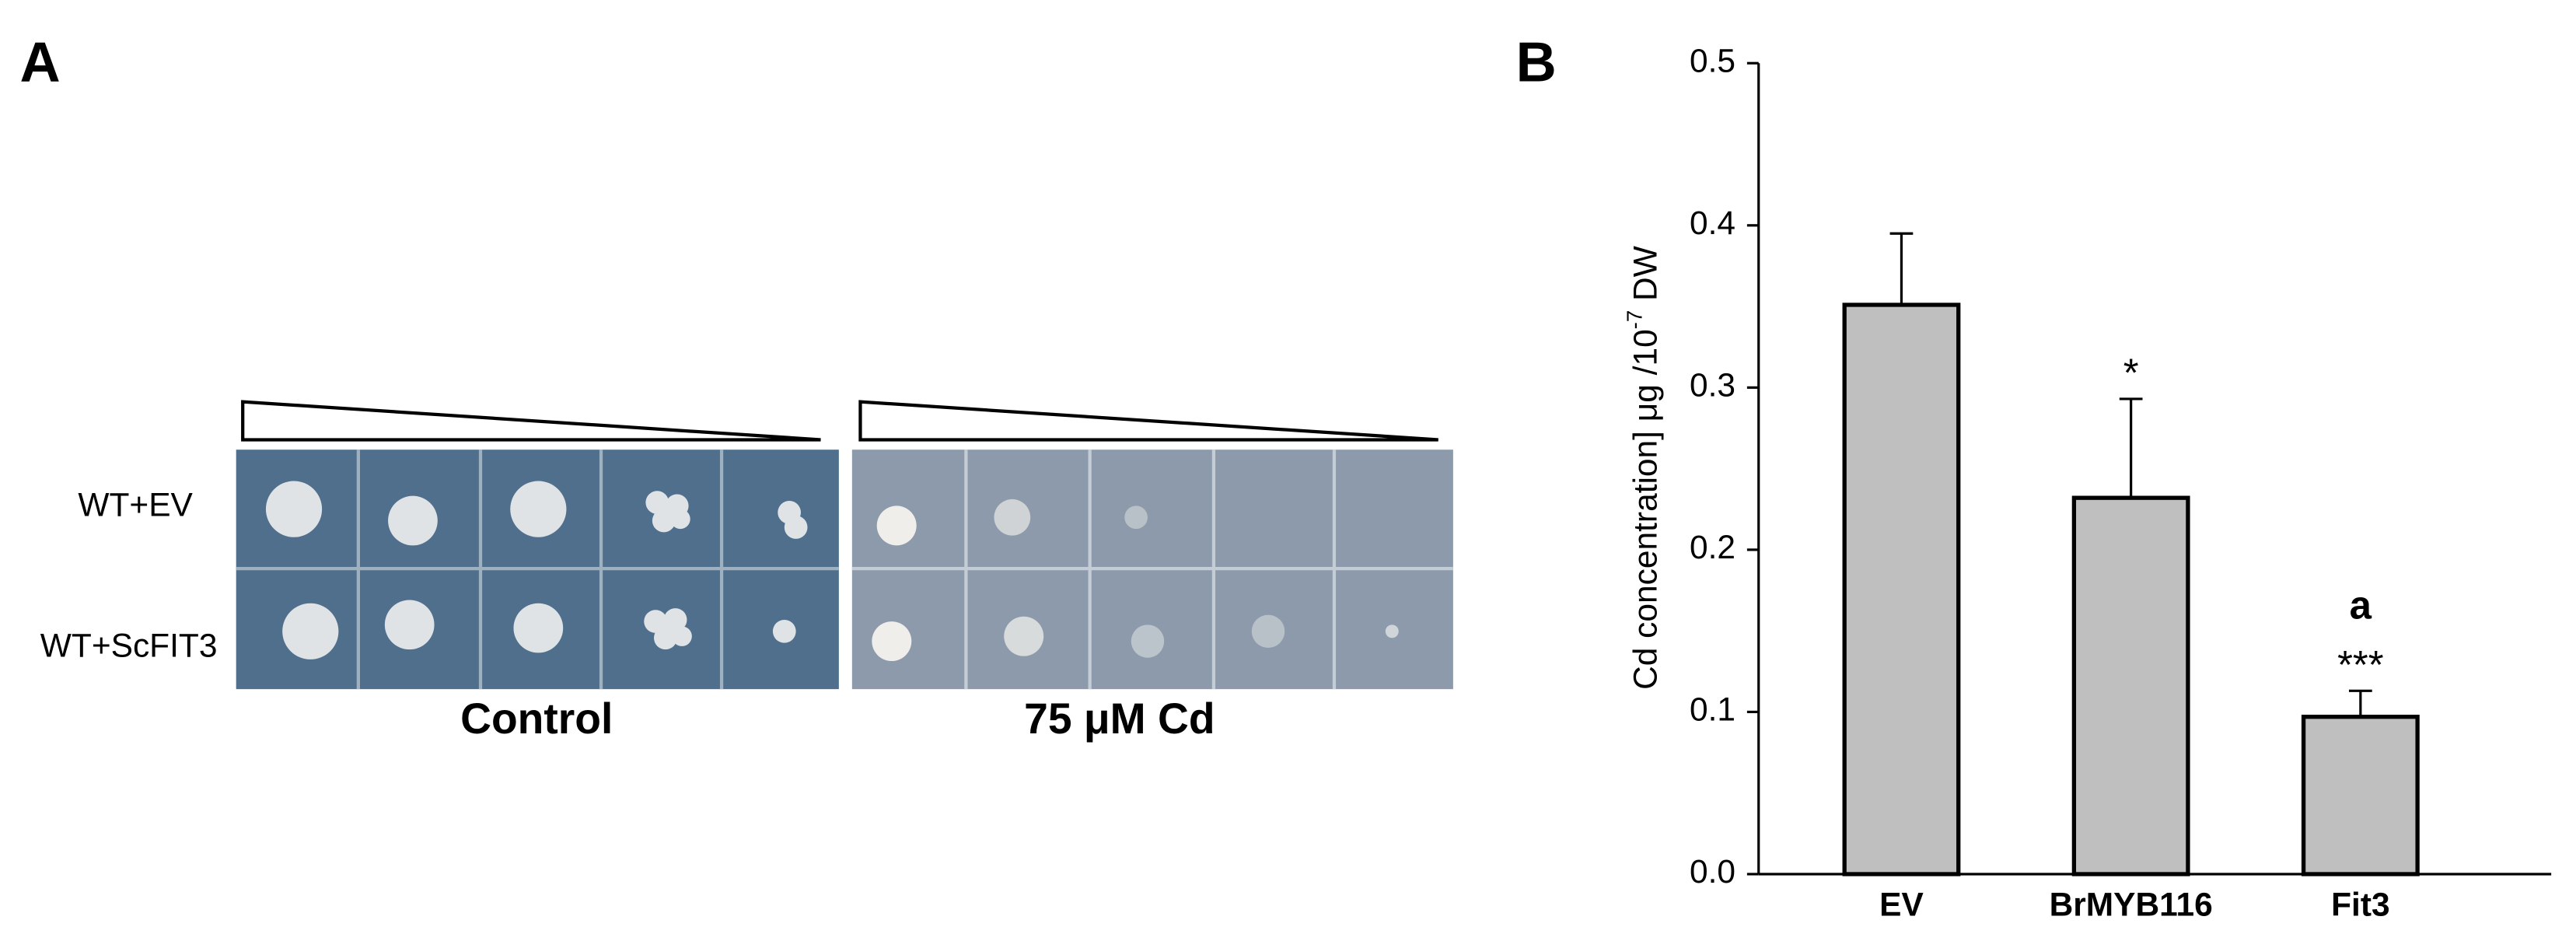 This screenshot has height=934, width=2576. What do you see at coordinates (129, 645) in the screenshot?
I see `row-label: WT+ScFIT3` at bounding box center [129, 645].